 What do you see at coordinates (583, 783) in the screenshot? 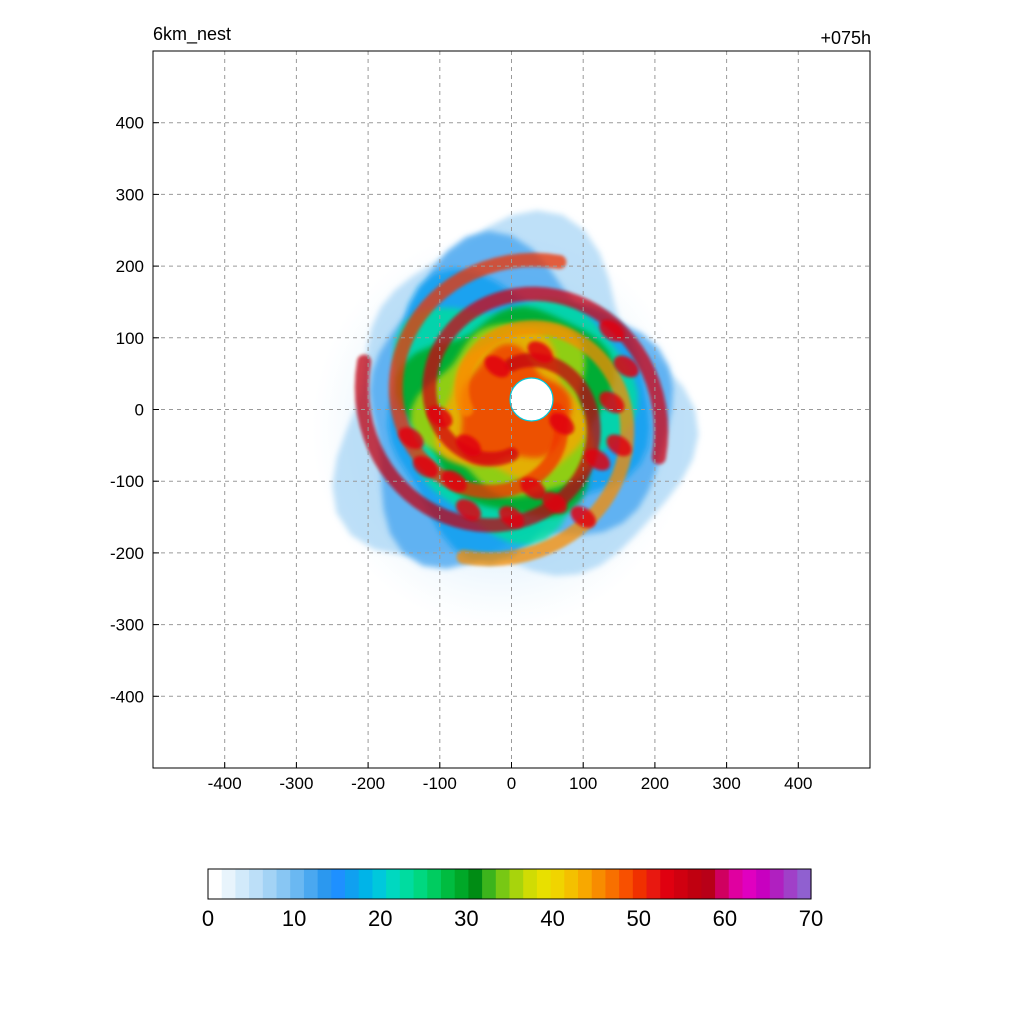
I see `x-tick-label: 100` at bounding box center [583, 783].